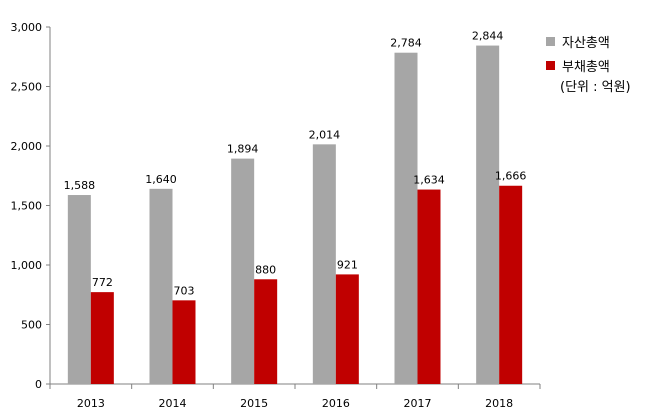 The image size is (650, 420). Describe the element at coordinates (595, 87) in the screenshot. I see `unit-note: (단위 : 억원)` at that location.